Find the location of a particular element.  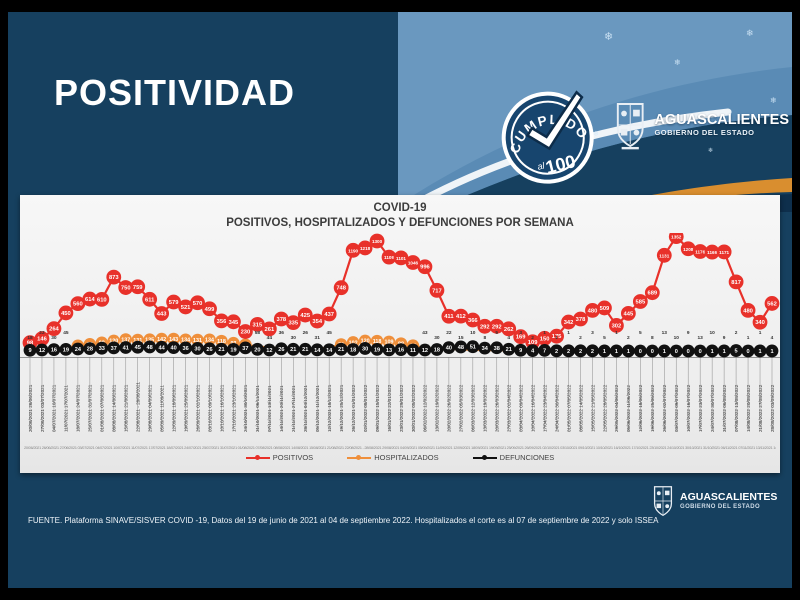

x-axis-week-label: 20/03/2022 26/03/2022 is located at coordinates (497, 408).